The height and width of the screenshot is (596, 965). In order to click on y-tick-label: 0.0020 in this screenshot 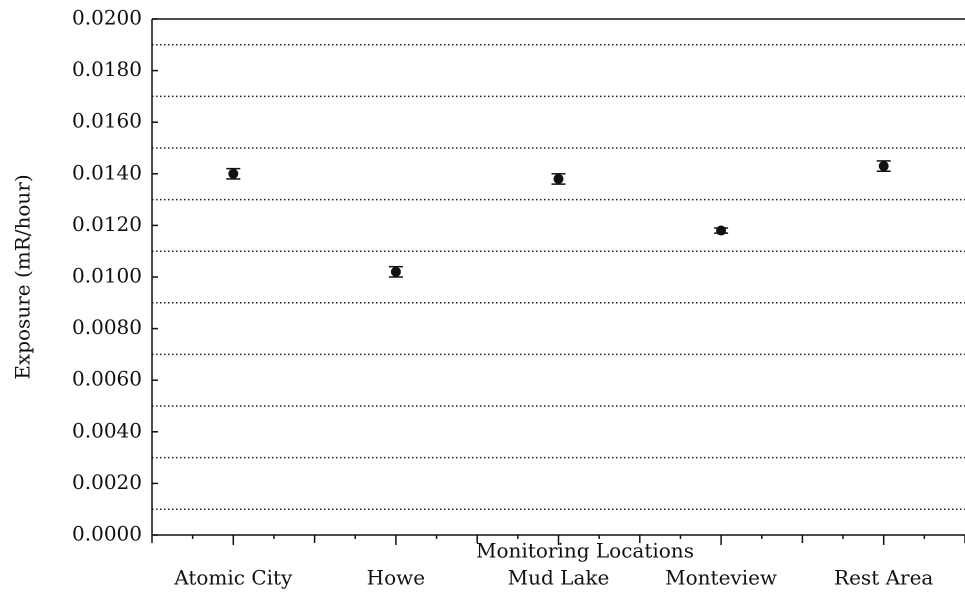, I will do `click(107, 482)`.